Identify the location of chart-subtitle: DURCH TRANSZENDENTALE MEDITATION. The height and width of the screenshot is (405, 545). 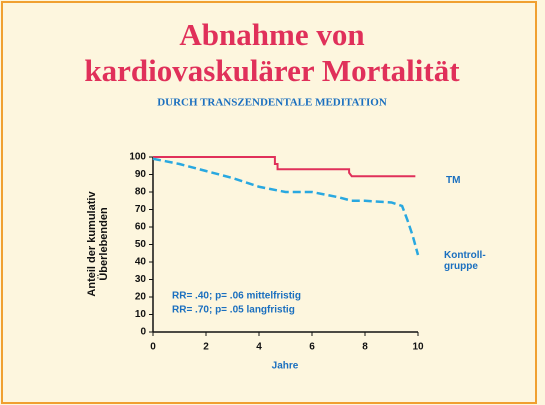
(272, 103).